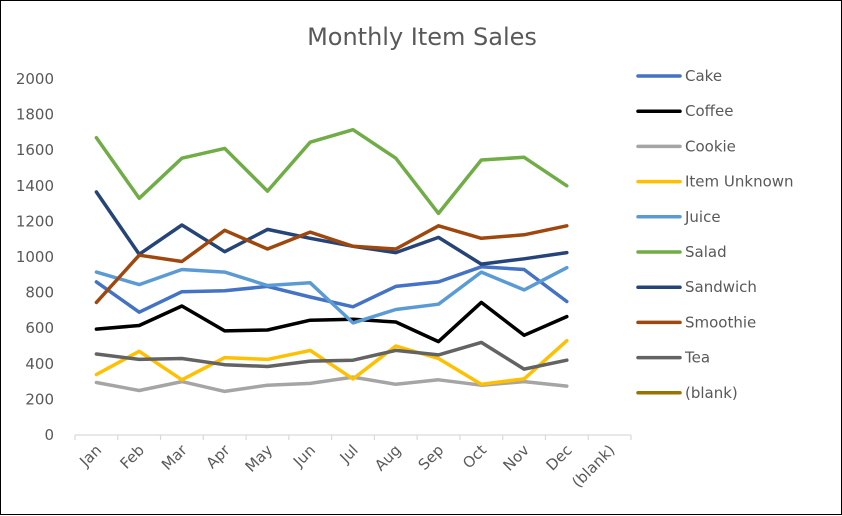  Describe the element at coordinates (710, 146) in the screenshot. I see `legend-label: Cookie` at that location.